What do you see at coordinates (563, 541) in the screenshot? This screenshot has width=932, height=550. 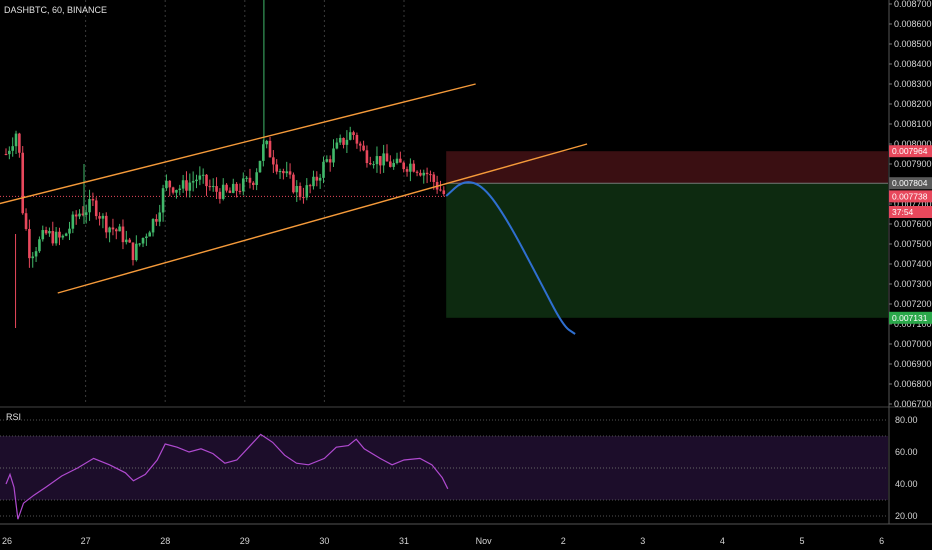 I see `time-tick-label: 2` at bounding box center [563, 541].